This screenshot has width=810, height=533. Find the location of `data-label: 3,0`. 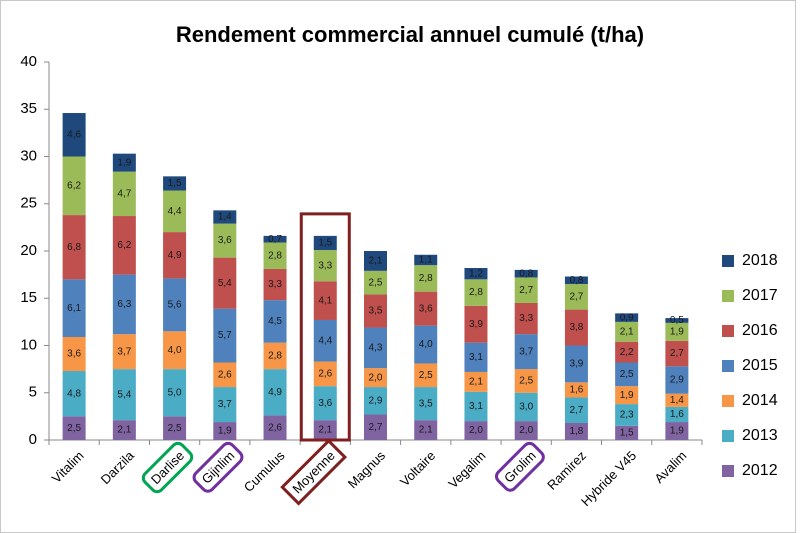

data-label: 3,0 is located at coordinates (526, 407).